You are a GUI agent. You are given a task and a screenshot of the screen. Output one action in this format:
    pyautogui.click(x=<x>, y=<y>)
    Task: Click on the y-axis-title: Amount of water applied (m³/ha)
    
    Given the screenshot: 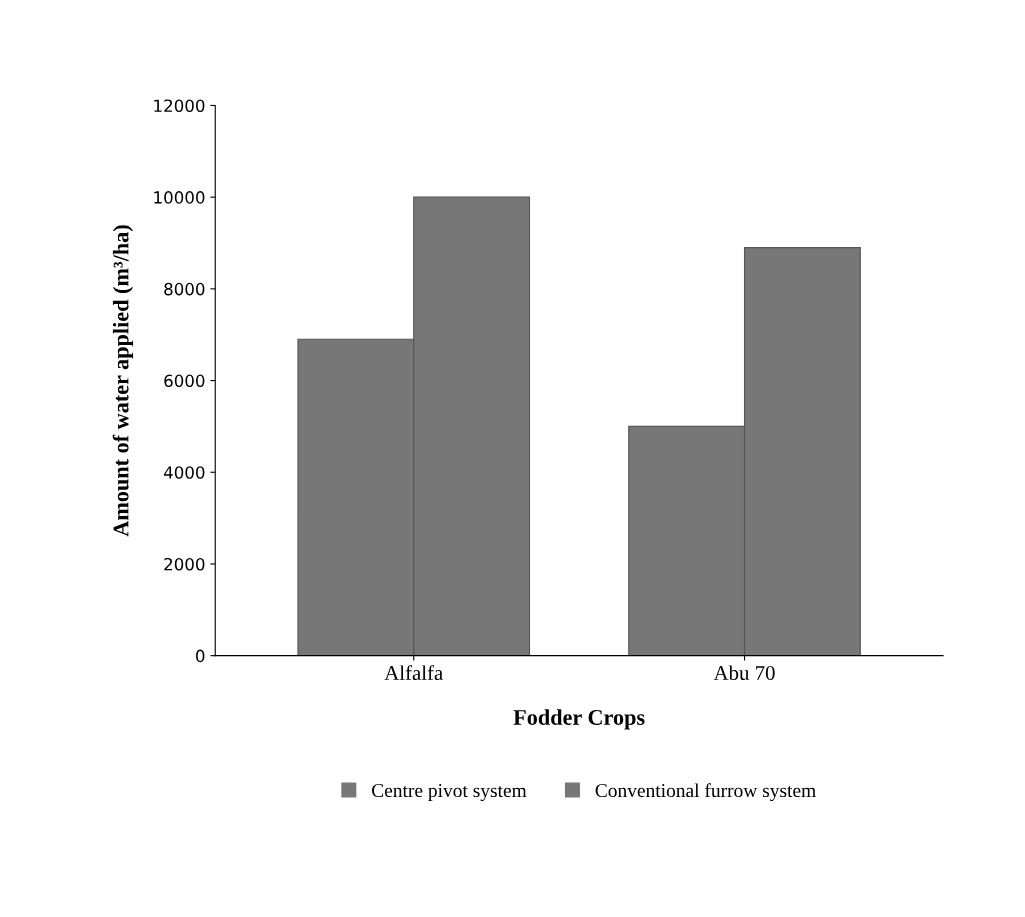 What is the action you would take?
    pyautogui.click(x=123, y=381)
    